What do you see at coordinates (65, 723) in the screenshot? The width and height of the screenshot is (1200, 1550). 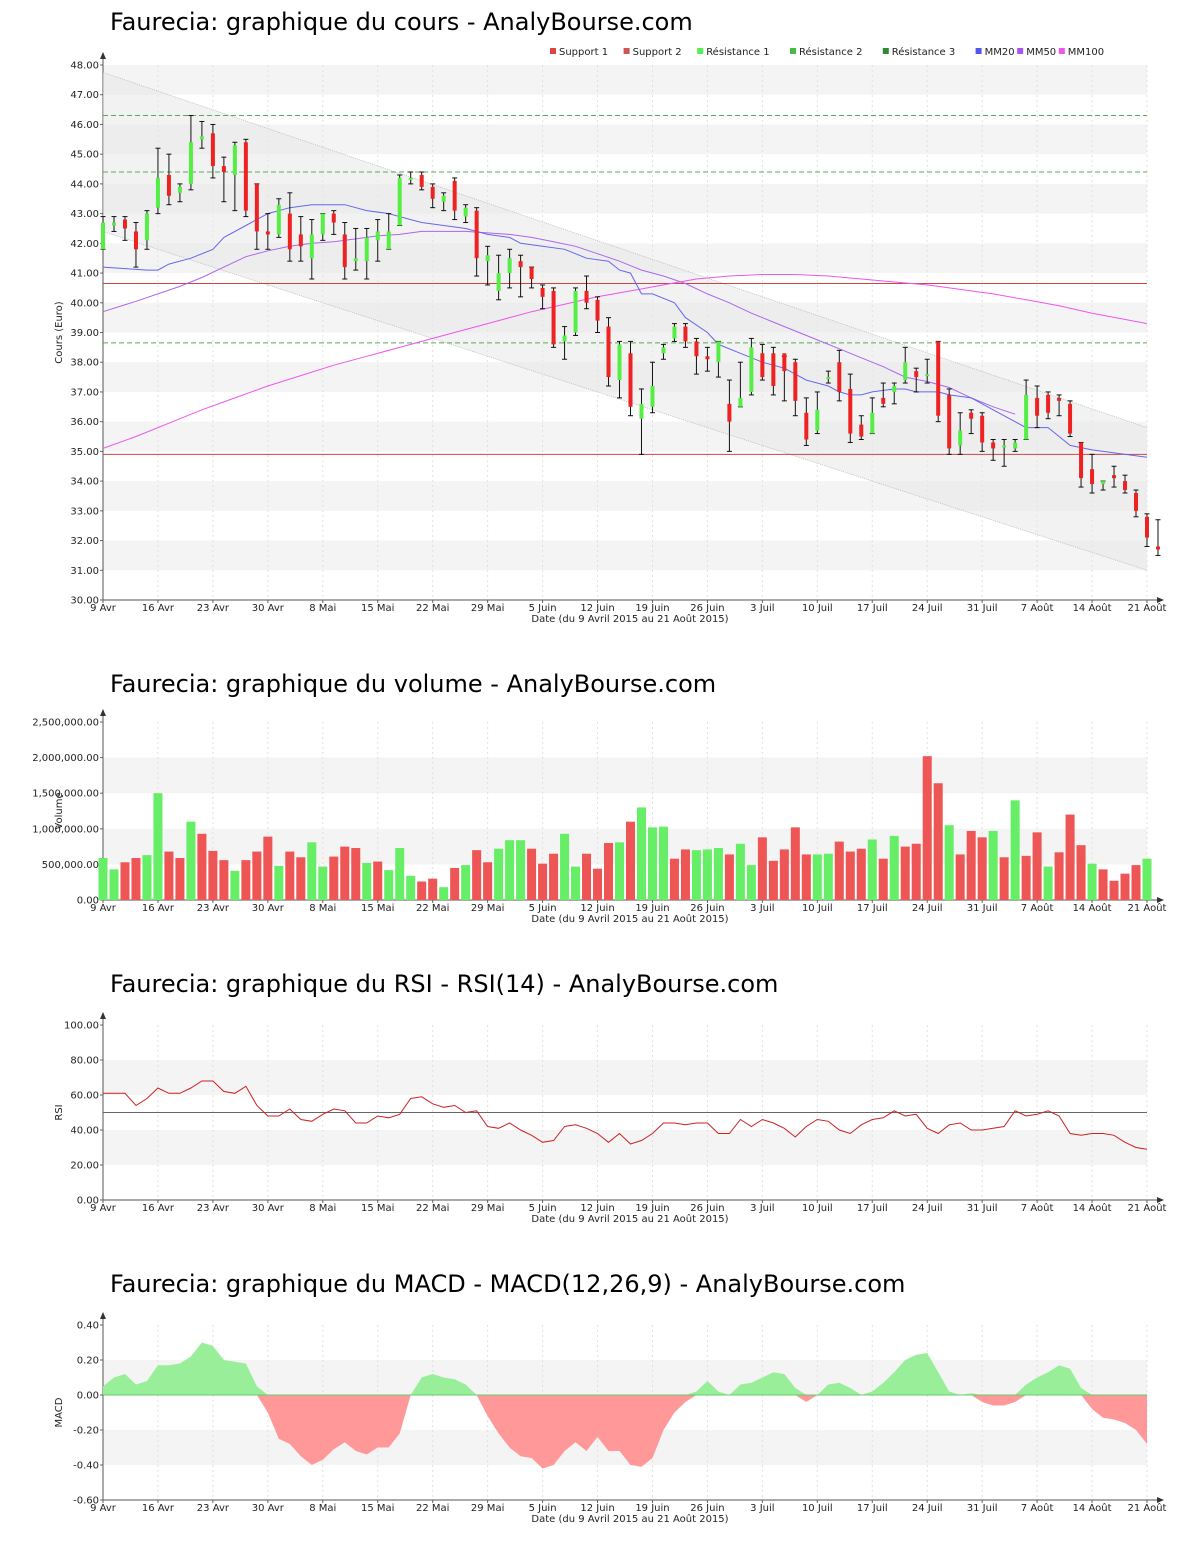 I see `y-tick-label: 2,500,000.00` at bounding box center [65, 723].